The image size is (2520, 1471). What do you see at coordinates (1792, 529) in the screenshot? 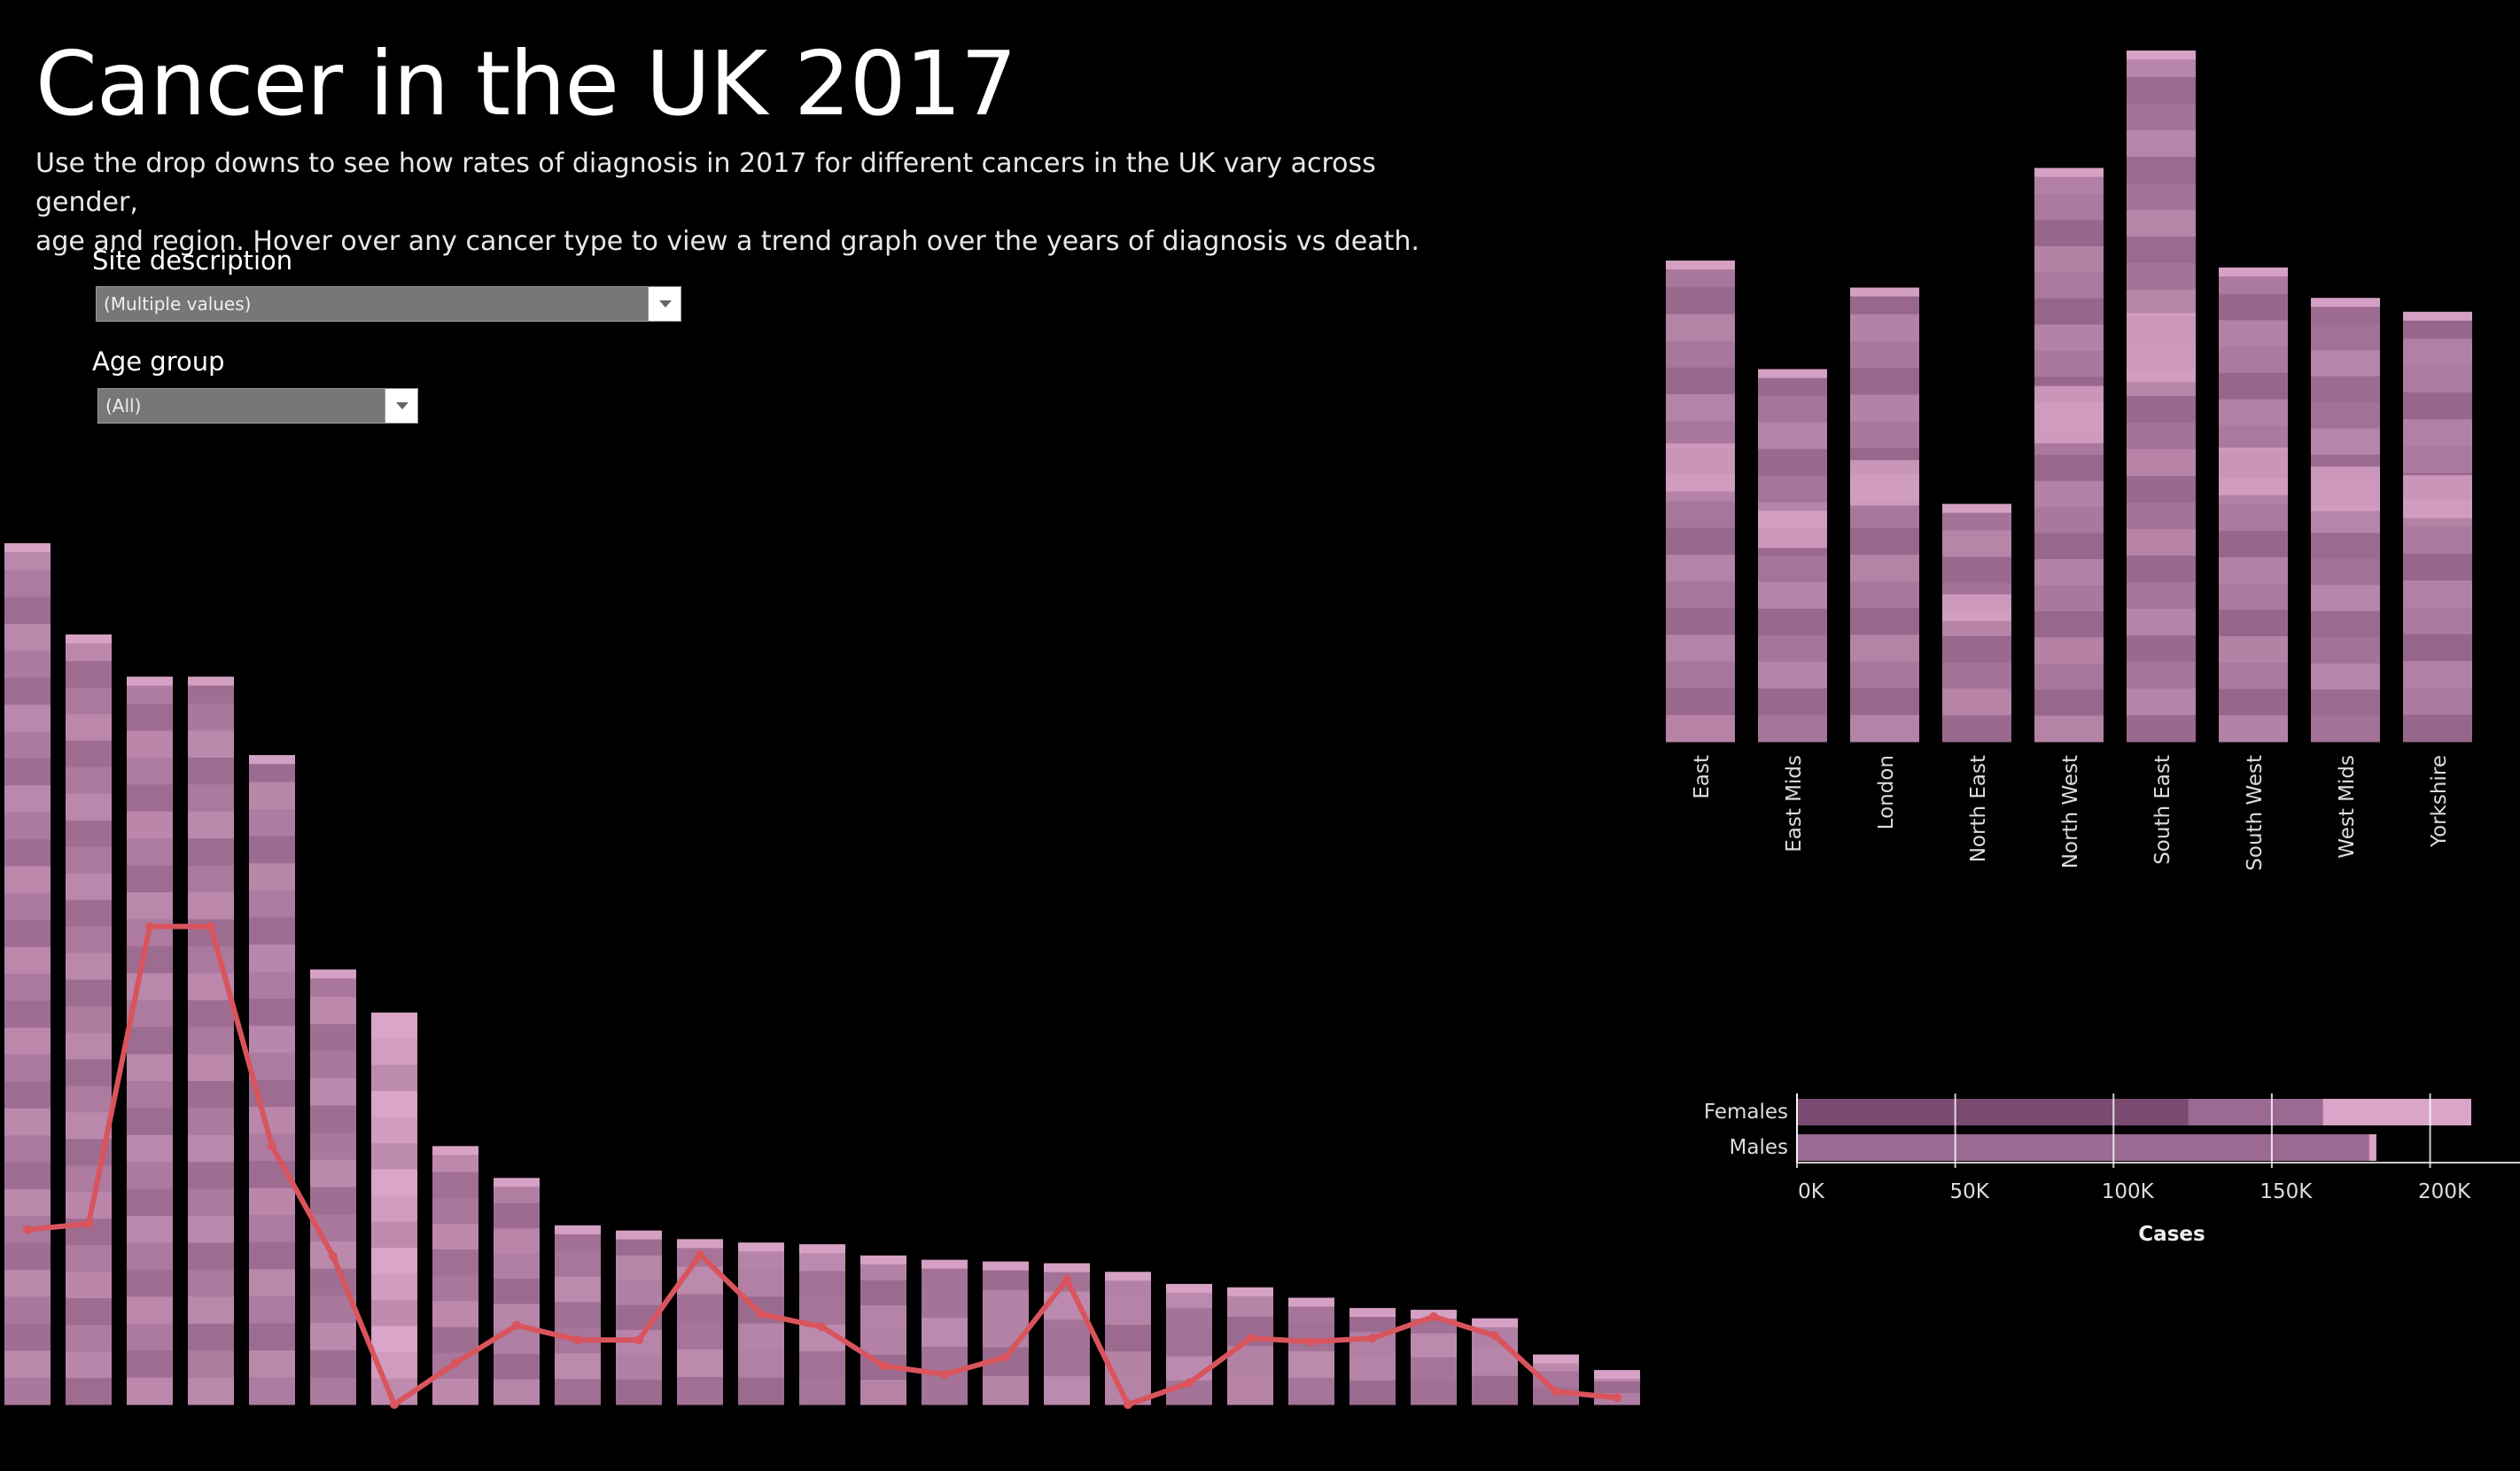
I see `region-highlight-segment` at bounding box center [1792, 529].